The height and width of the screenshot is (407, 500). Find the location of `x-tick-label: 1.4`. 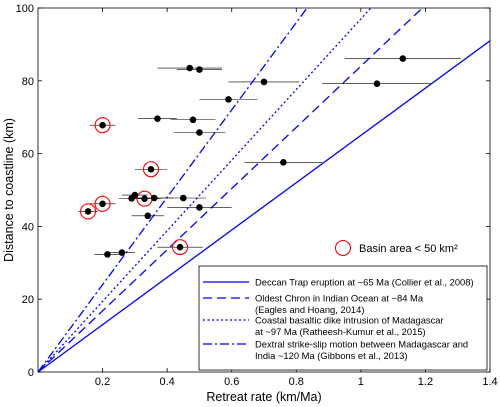

x-tick-label: 1.4 is located at coordinates (489, 382).